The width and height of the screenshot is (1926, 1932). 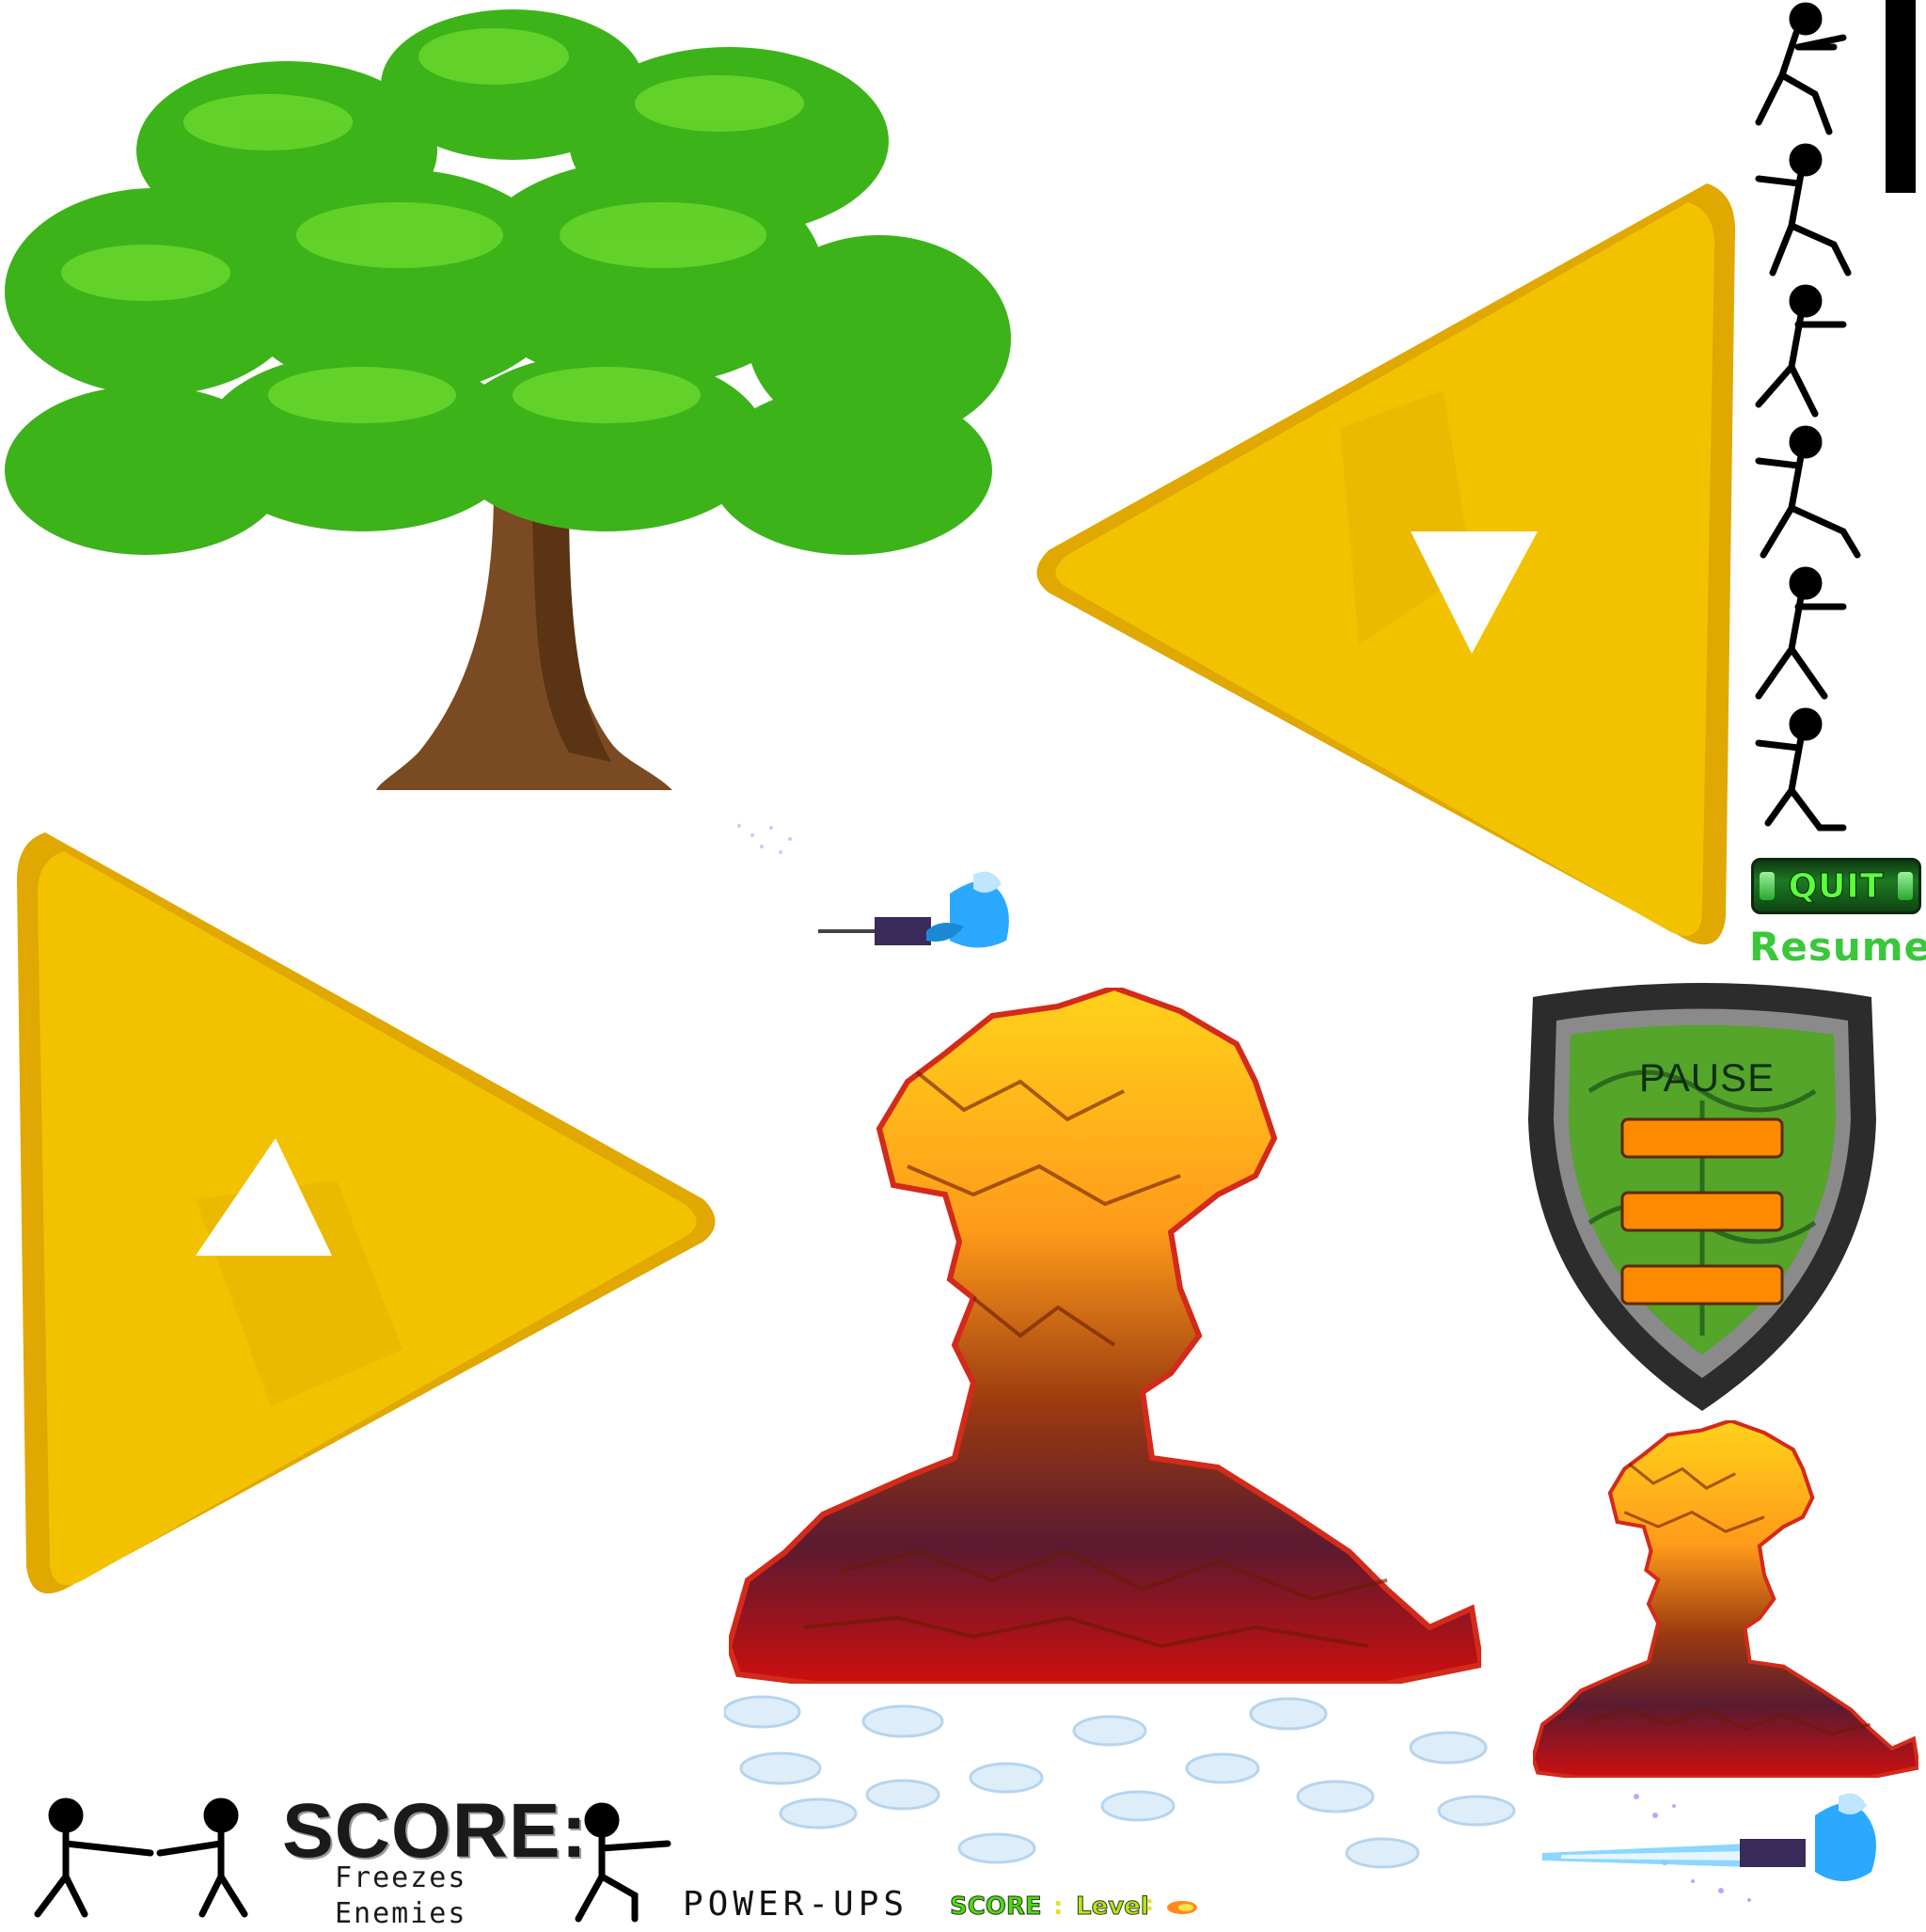 What do you see at coordinates (1767, 886) in the screenshot?
I see `quit-button-cap-left` at bounding box center [1767, 886].